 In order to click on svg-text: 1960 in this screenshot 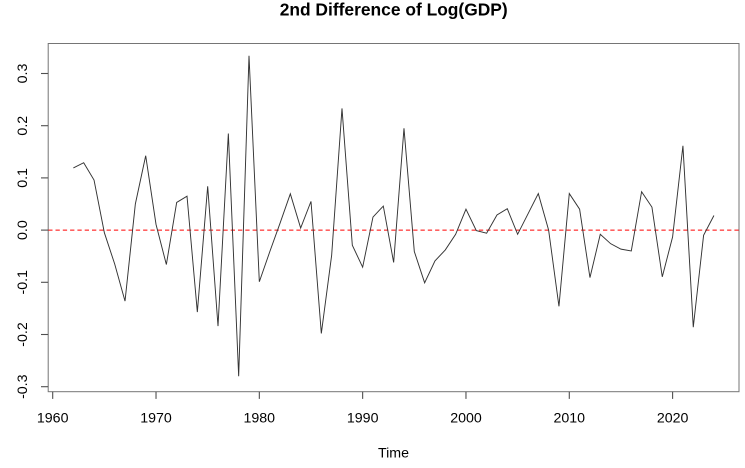, I will do `click(53, 418)`.